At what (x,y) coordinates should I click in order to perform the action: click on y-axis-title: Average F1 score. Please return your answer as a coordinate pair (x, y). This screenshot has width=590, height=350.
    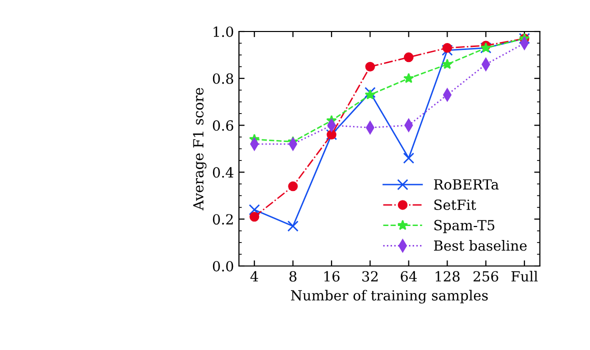
    Looking at the image, I should click on (199, 149).